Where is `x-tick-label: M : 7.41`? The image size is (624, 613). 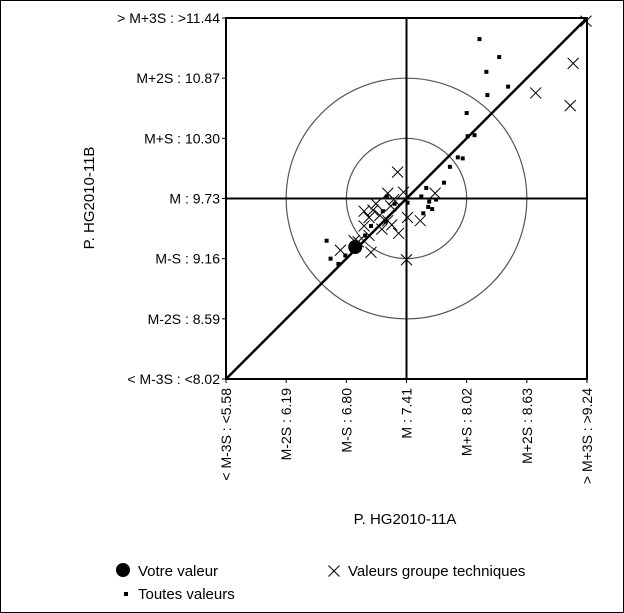
x-tick-label: M : 7.41 is located at coordinates (407, 413).